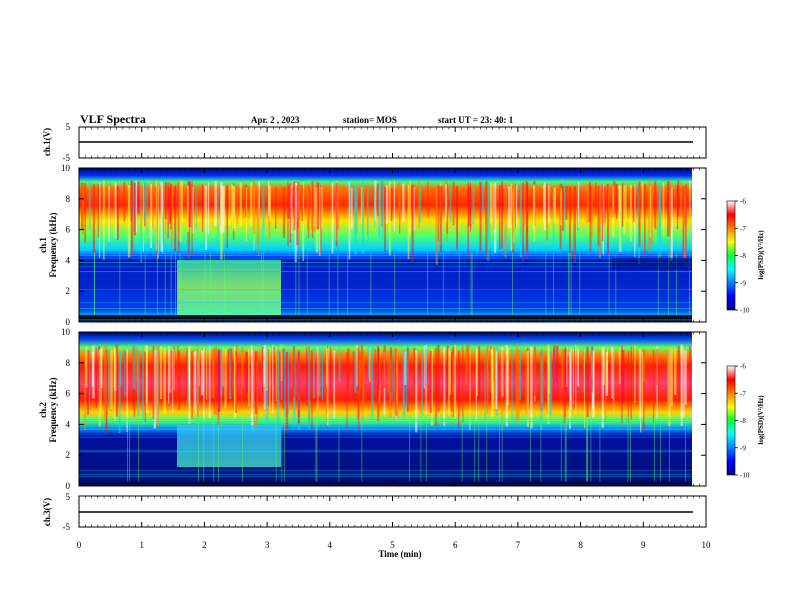 Image resolution: width=792 pixels, height=612 pixels. I want to click on ch1-spec-ylabel-freq: Frequency (kHz), so click(53, 244).